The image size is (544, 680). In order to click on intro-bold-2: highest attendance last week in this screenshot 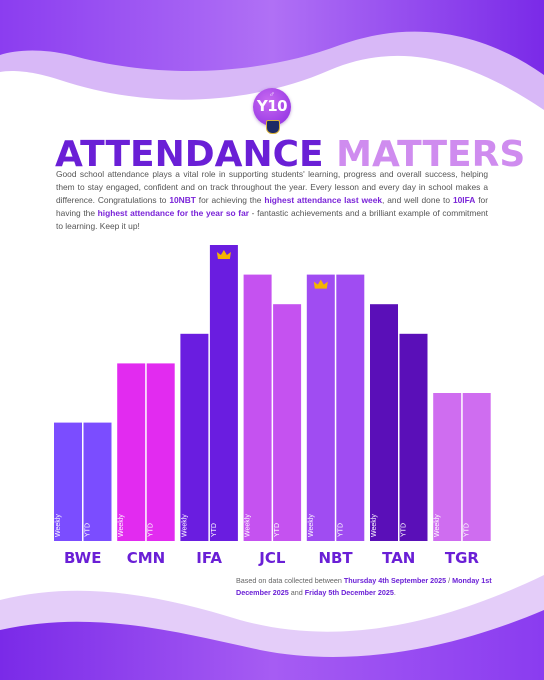, I will do `click(323, 199)`.